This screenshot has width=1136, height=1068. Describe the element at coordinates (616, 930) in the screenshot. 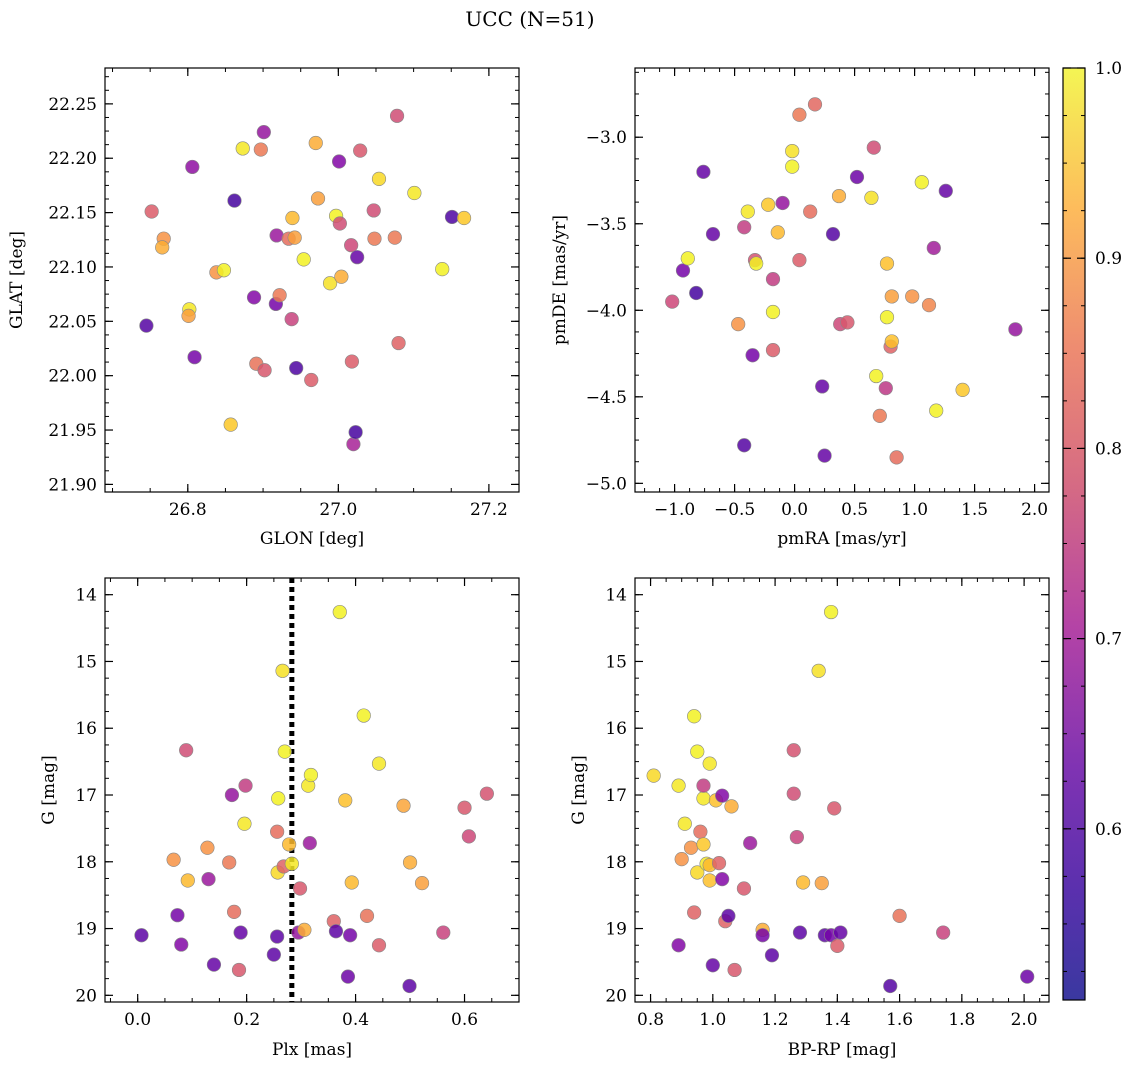

I see `y-tick-label: 19` at that location.